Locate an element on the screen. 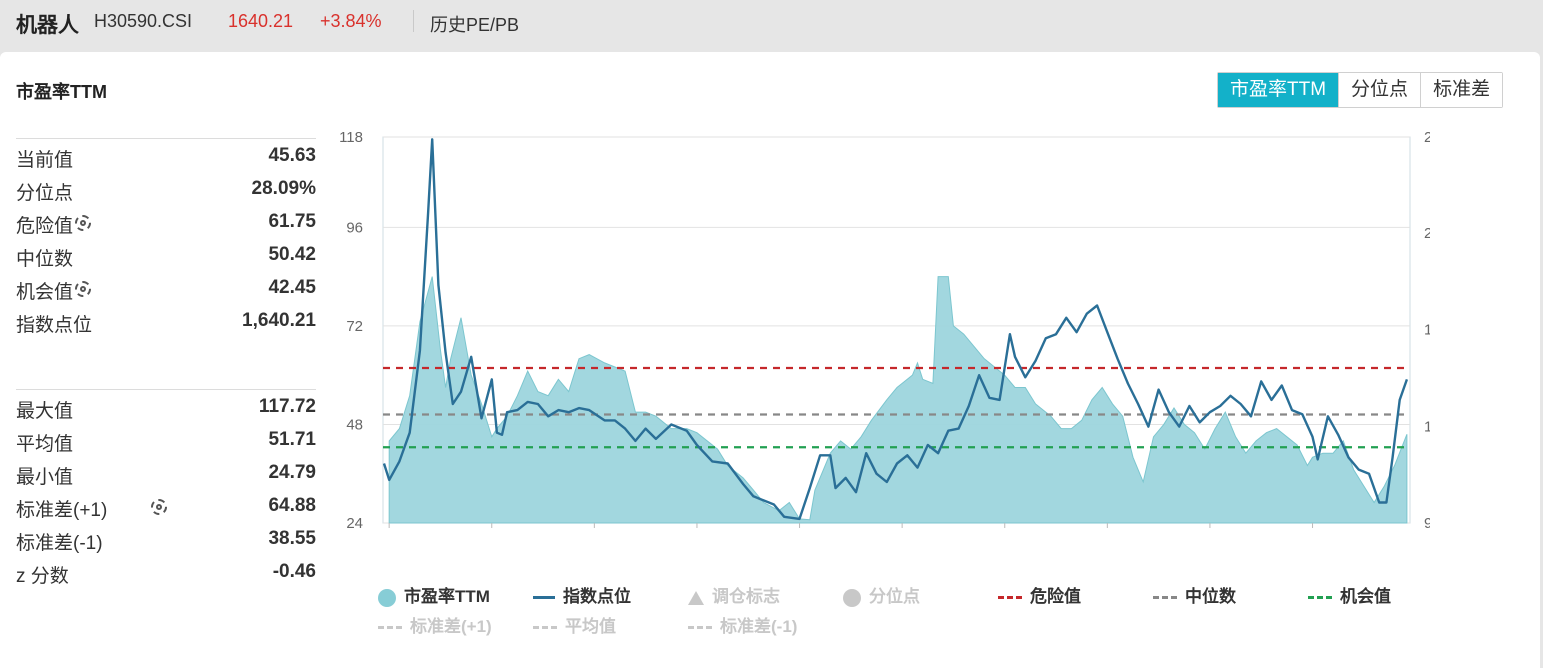 The height and width of the screenshot is (668, 1543). stat-value: 24.79 is located at coordinates (292, 472).